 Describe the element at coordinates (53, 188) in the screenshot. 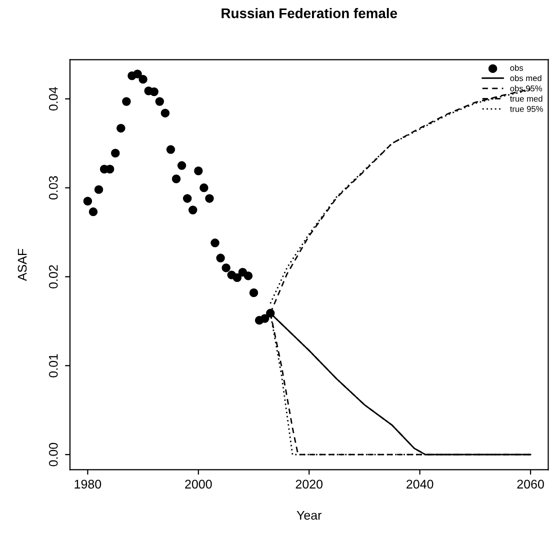

I see `y-tick-label: 0.03` at that location.